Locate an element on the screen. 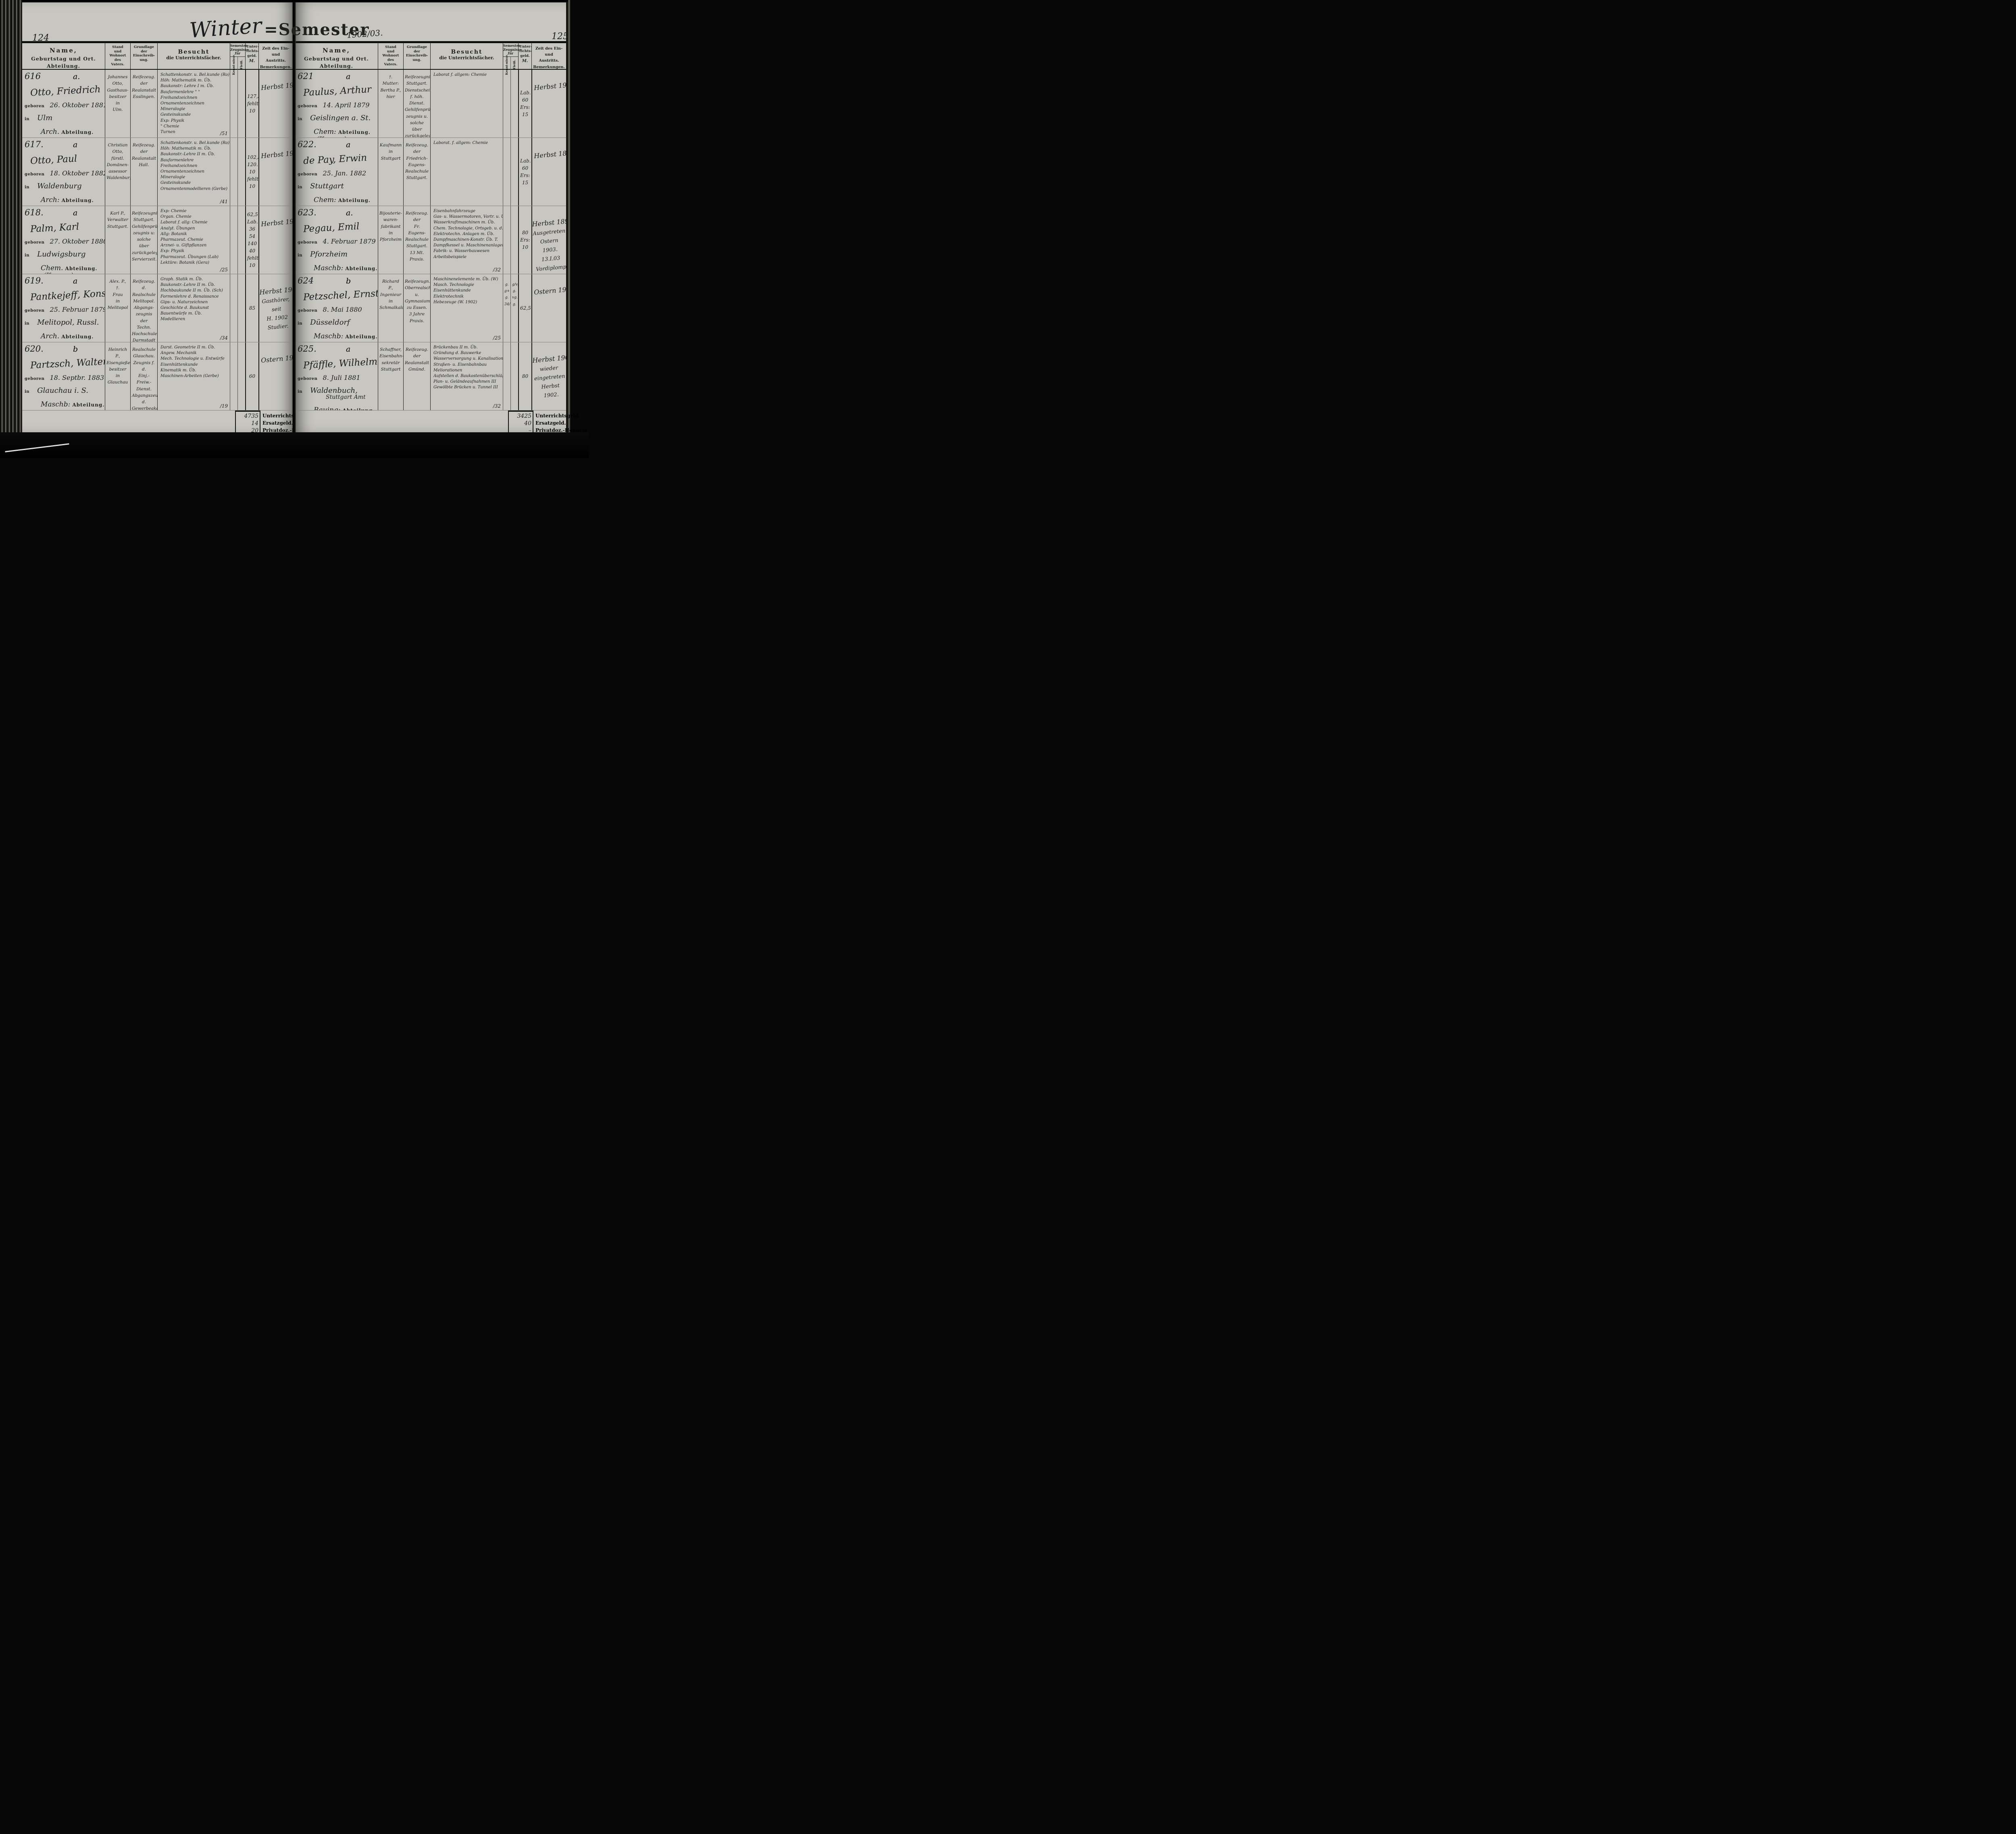  student-name: Partzsch, Walter is located at coordinates (67, 363).